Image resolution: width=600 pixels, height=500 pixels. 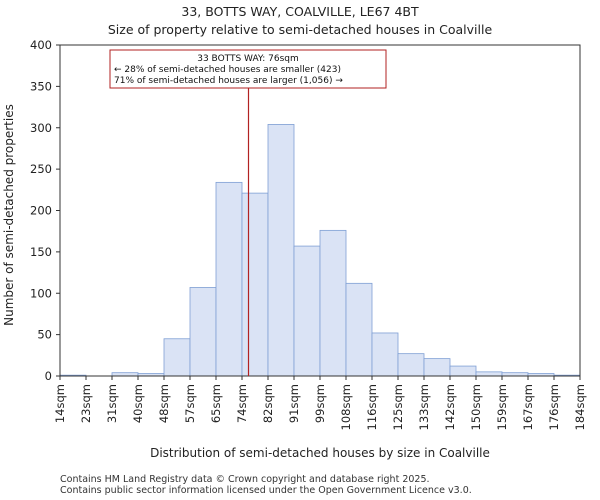 I want to click on annotation-title: 33 BOTTS WAY: 76sqm, so click(x=248, y=59).